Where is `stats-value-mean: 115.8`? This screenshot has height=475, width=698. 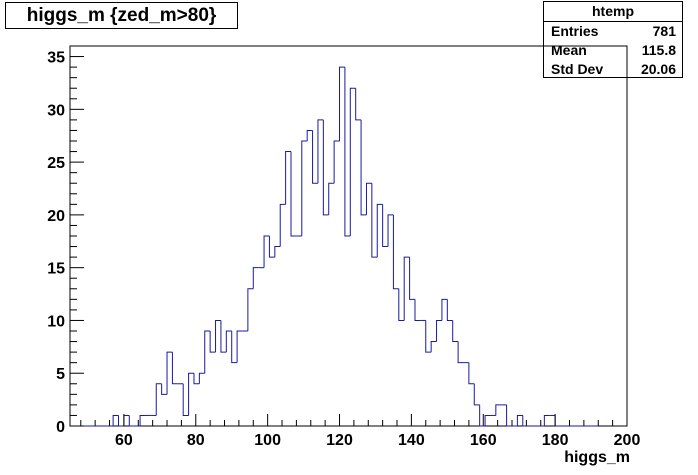 stats-value-mean: 115.8 is located at coordinates (658, 50).